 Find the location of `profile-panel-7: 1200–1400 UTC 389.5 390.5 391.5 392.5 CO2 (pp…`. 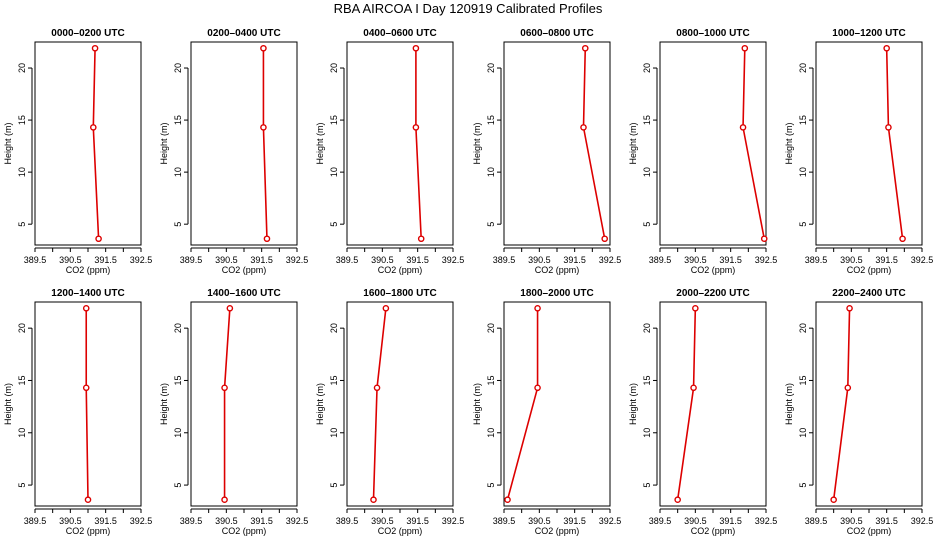

profile-panel-7: 1200–1400 UTC 389.5 390.5 391.5 392.5 CO2 (pp… is located at coordinates (77, 412).